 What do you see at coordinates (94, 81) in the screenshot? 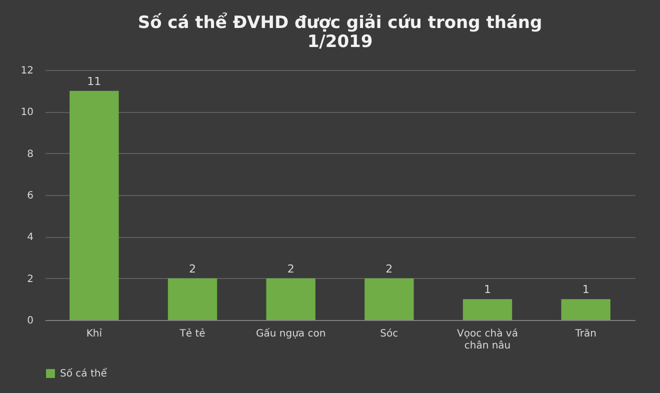
I see `data-label: 11` at bounding box center [94, 81].